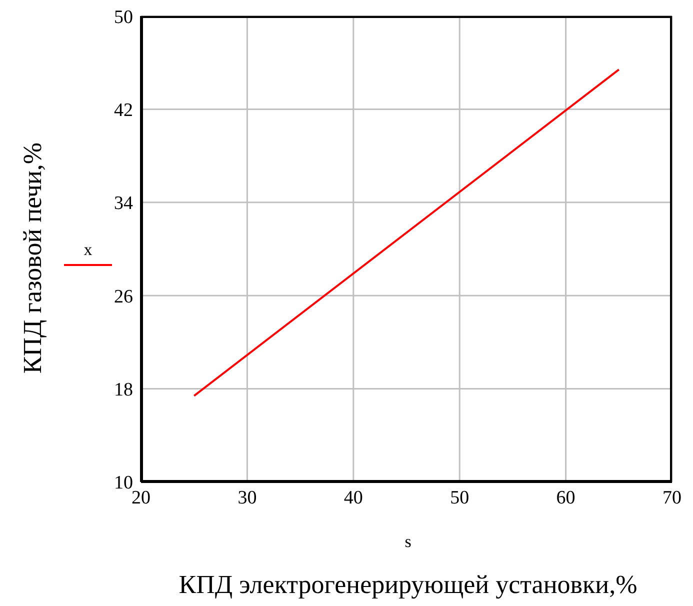 Image resolution: width=693 pixels, height=606 pixels. I want to click on x-tick-label: 30, so click(247, 497).